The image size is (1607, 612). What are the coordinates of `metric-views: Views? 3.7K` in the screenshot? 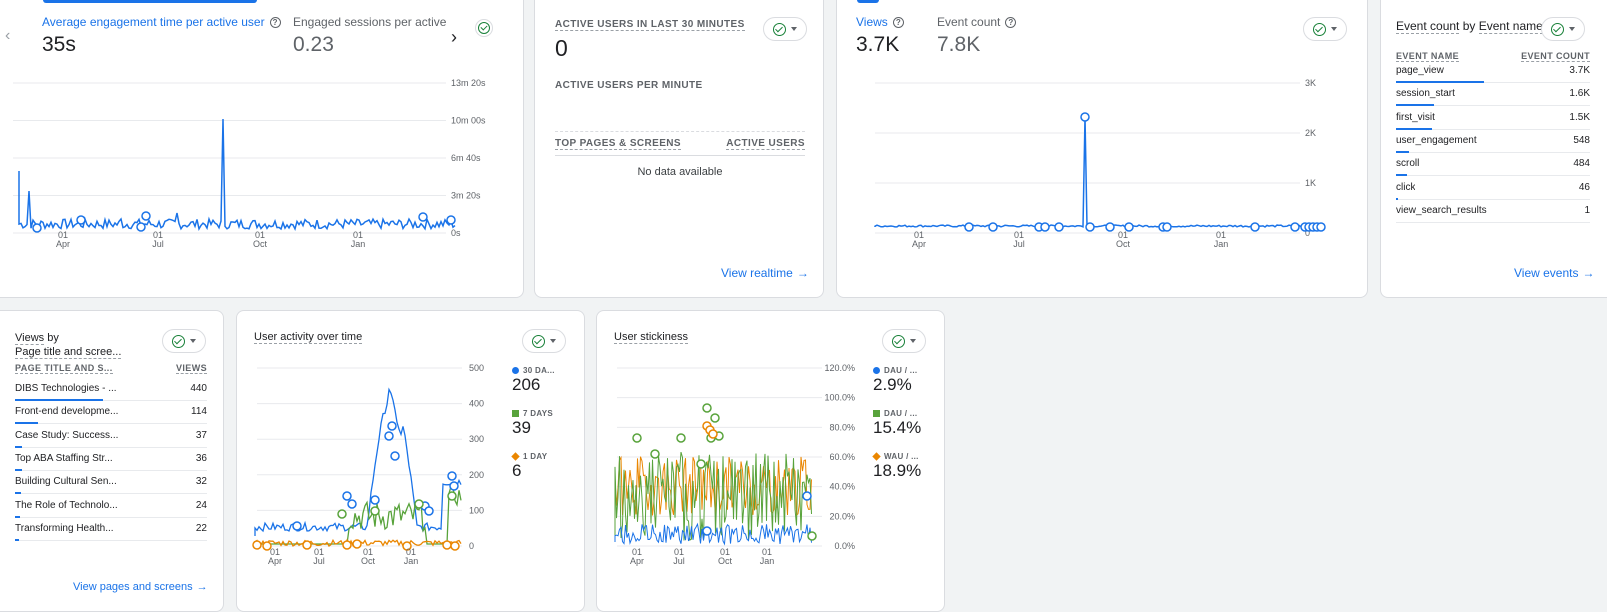 It's located at (880, 36).